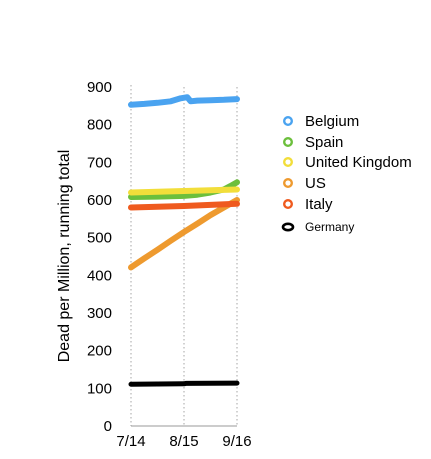 Image resolution: width=431 pixels, height=459 pixels. I want to click on y-tick-label: 200, so click(99, 351).